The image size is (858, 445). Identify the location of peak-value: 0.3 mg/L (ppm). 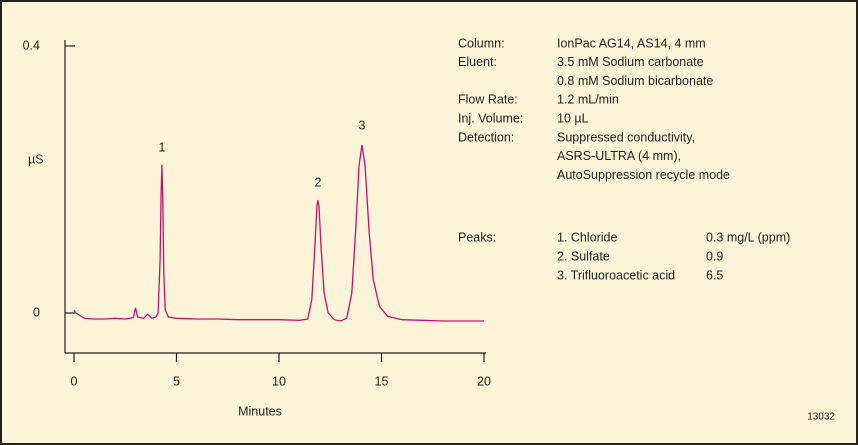
(748, 237).